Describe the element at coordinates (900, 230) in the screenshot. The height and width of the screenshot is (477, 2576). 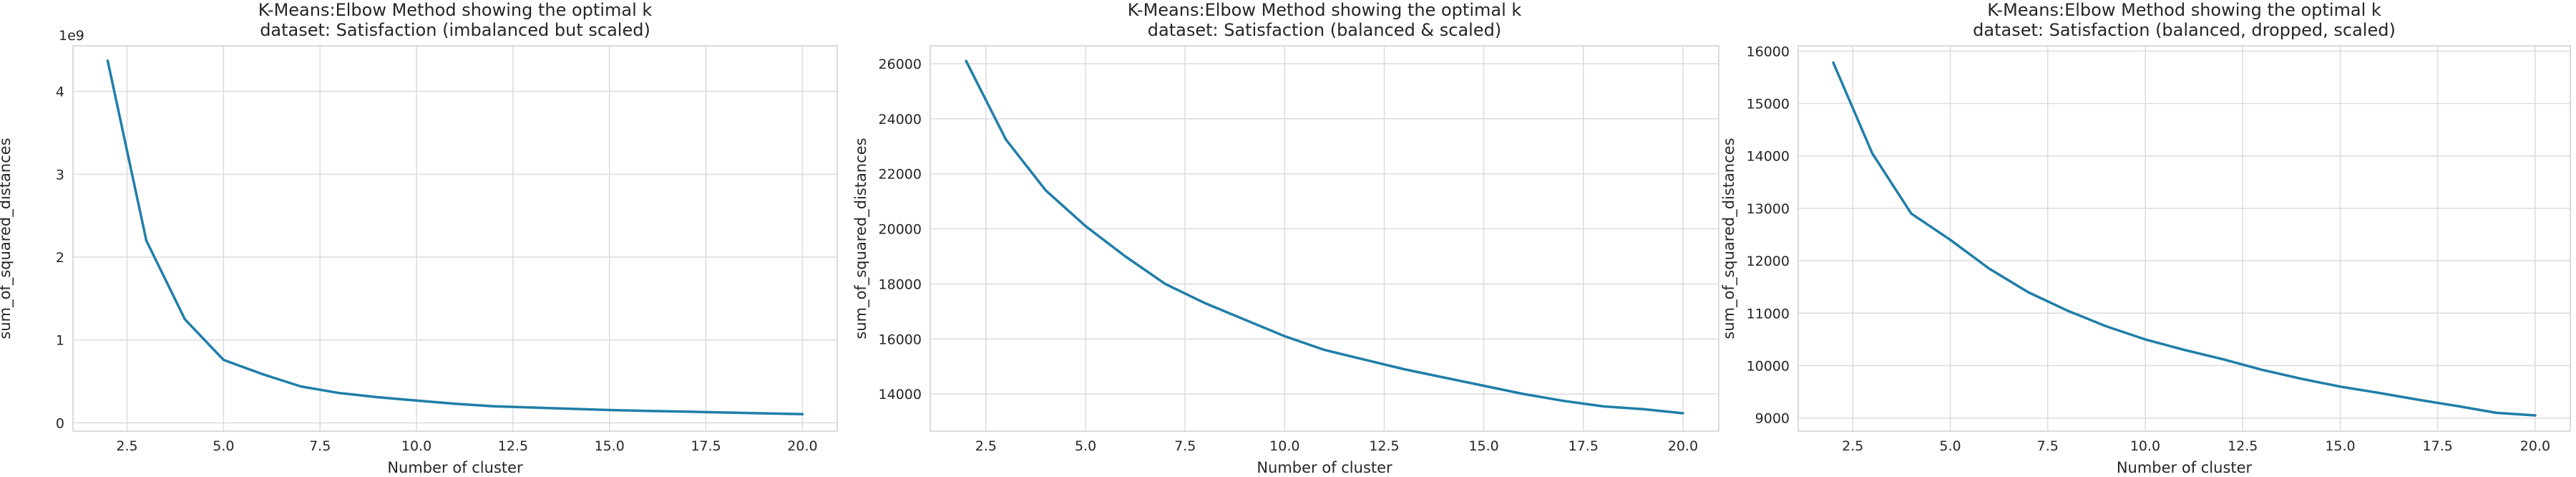
I see `y-tick-label: 20000` at that location.